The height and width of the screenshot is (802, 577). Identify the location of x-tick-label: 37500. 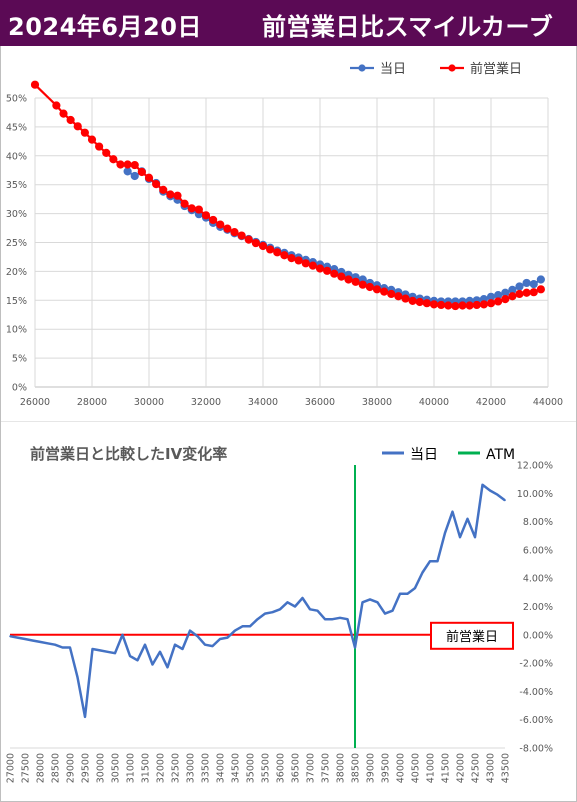
(326, 768).